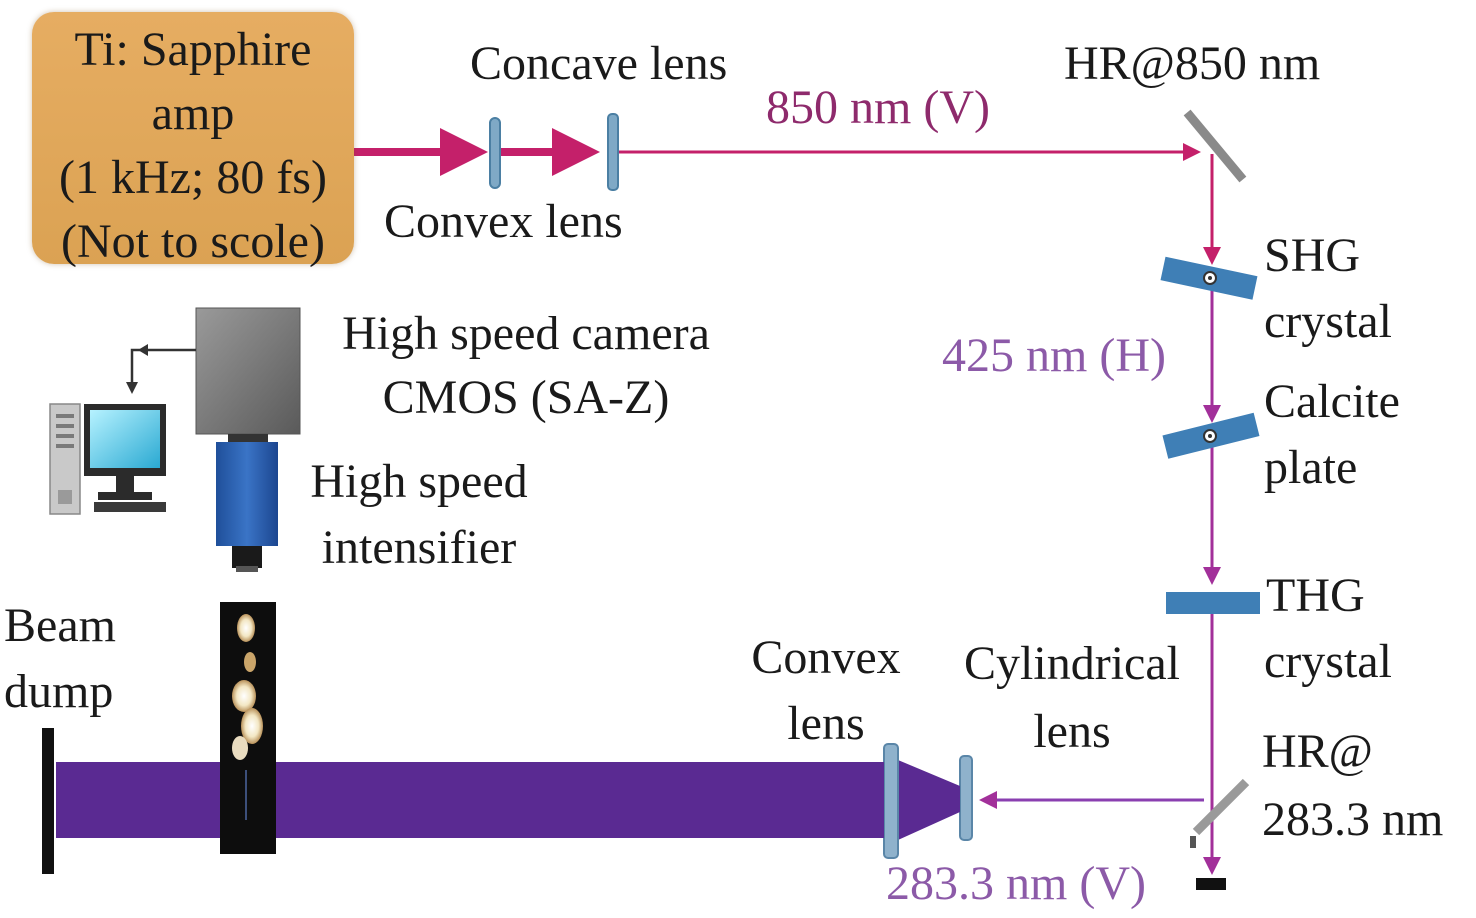 The image size is (1476, 918). Describe the element at coordinates (1311, 467) in the screenshot. I see `calcite-label-line2: plate` at that location.